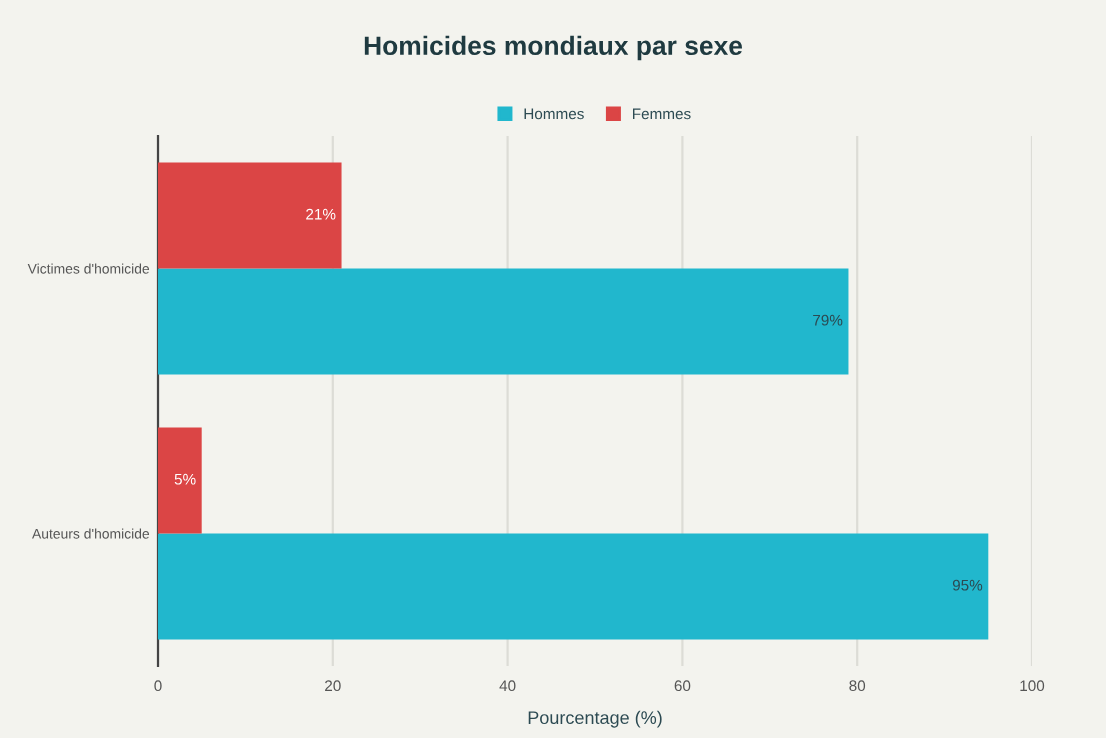 The width and height of the screenshot is (1106, 738). Describe the element at coordinates (595, 719) in the screenshot. I see `x-axis-title: Pourcentage (%)` at that location.